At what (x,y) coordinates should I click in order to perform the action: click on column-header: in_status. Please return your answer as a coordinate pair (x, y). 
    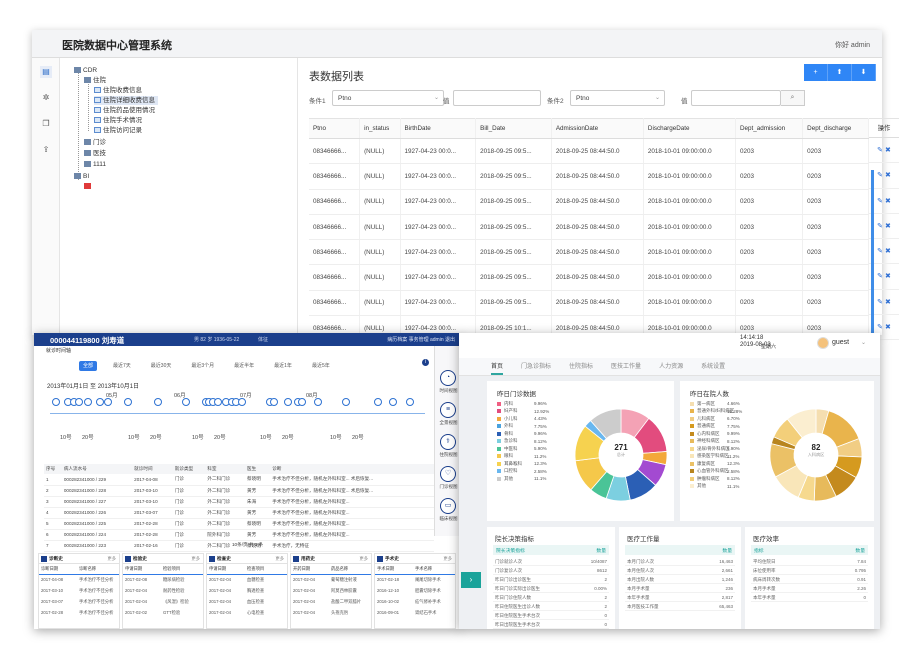
    Looking at the image, I should click on (380, 128).